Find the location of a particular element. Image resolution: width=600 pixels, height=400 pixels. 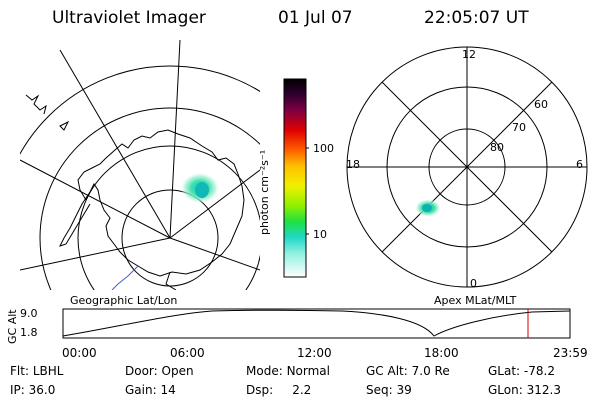

app-title: Ultraviolet Imager is located at coordinates (129, 18).